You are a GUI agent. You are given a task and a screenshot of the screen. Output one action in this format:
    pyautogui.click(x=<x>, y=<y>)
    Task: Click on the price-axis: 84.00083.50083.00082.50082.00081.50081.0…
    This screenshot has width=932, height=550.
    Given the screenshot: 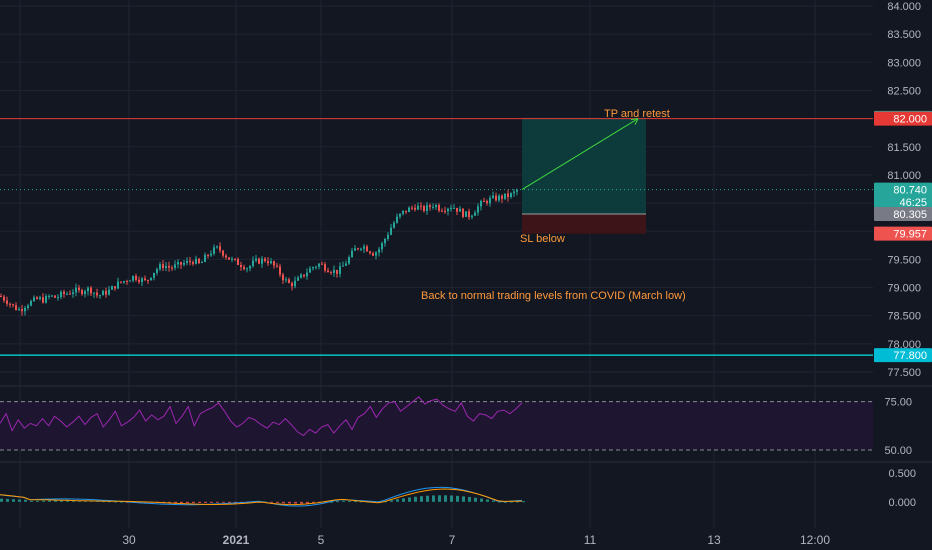 What is the action you would take?
    pyautogui.click(x=902, y=255)
    